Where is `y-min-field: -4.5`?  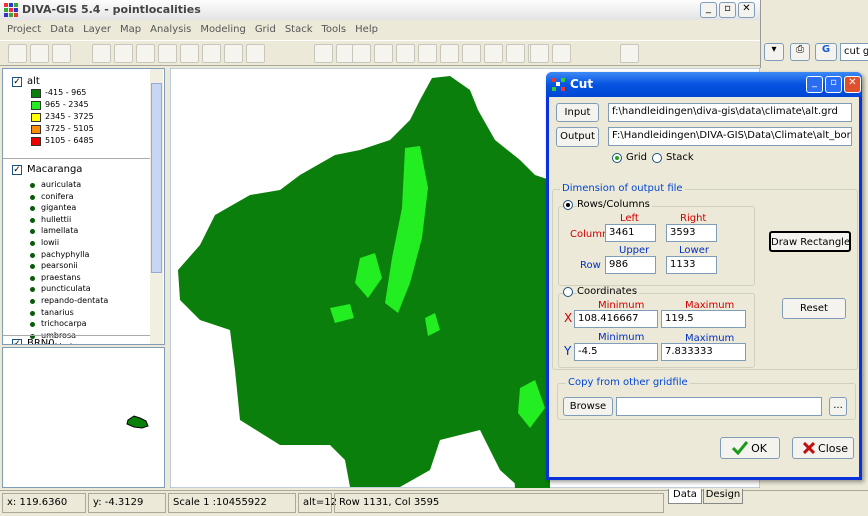
y-min-field: -4.5 is located at coordinates (616, 352).